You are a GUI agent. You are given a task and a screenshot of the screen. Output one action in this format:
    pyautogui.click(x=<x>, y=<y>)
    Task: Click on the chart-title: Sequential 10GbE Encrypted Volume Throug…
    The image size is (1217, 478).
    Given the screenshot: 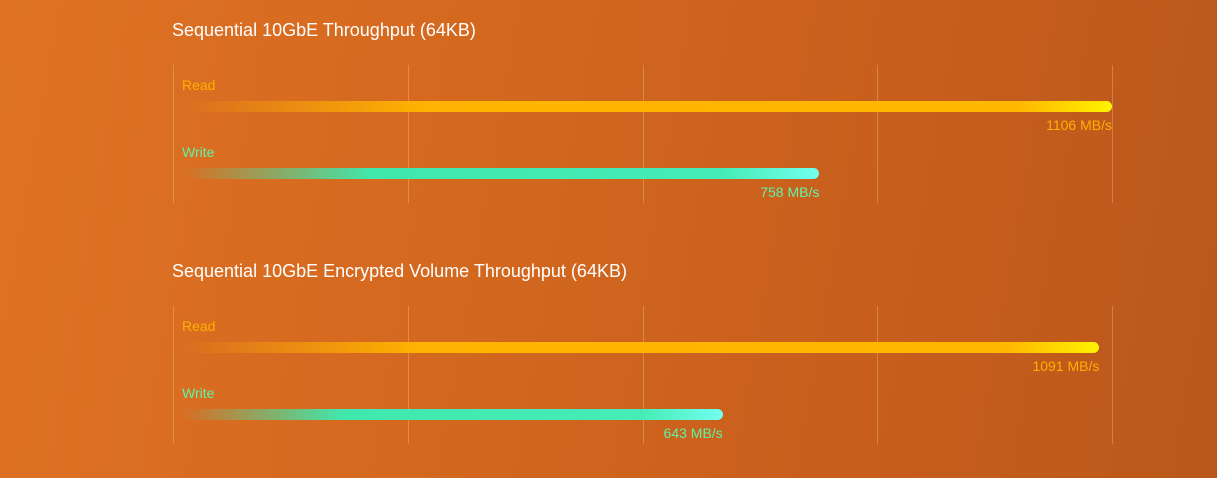 What is the action you would take?
    pyautogui.click(x=399, y=271)
    